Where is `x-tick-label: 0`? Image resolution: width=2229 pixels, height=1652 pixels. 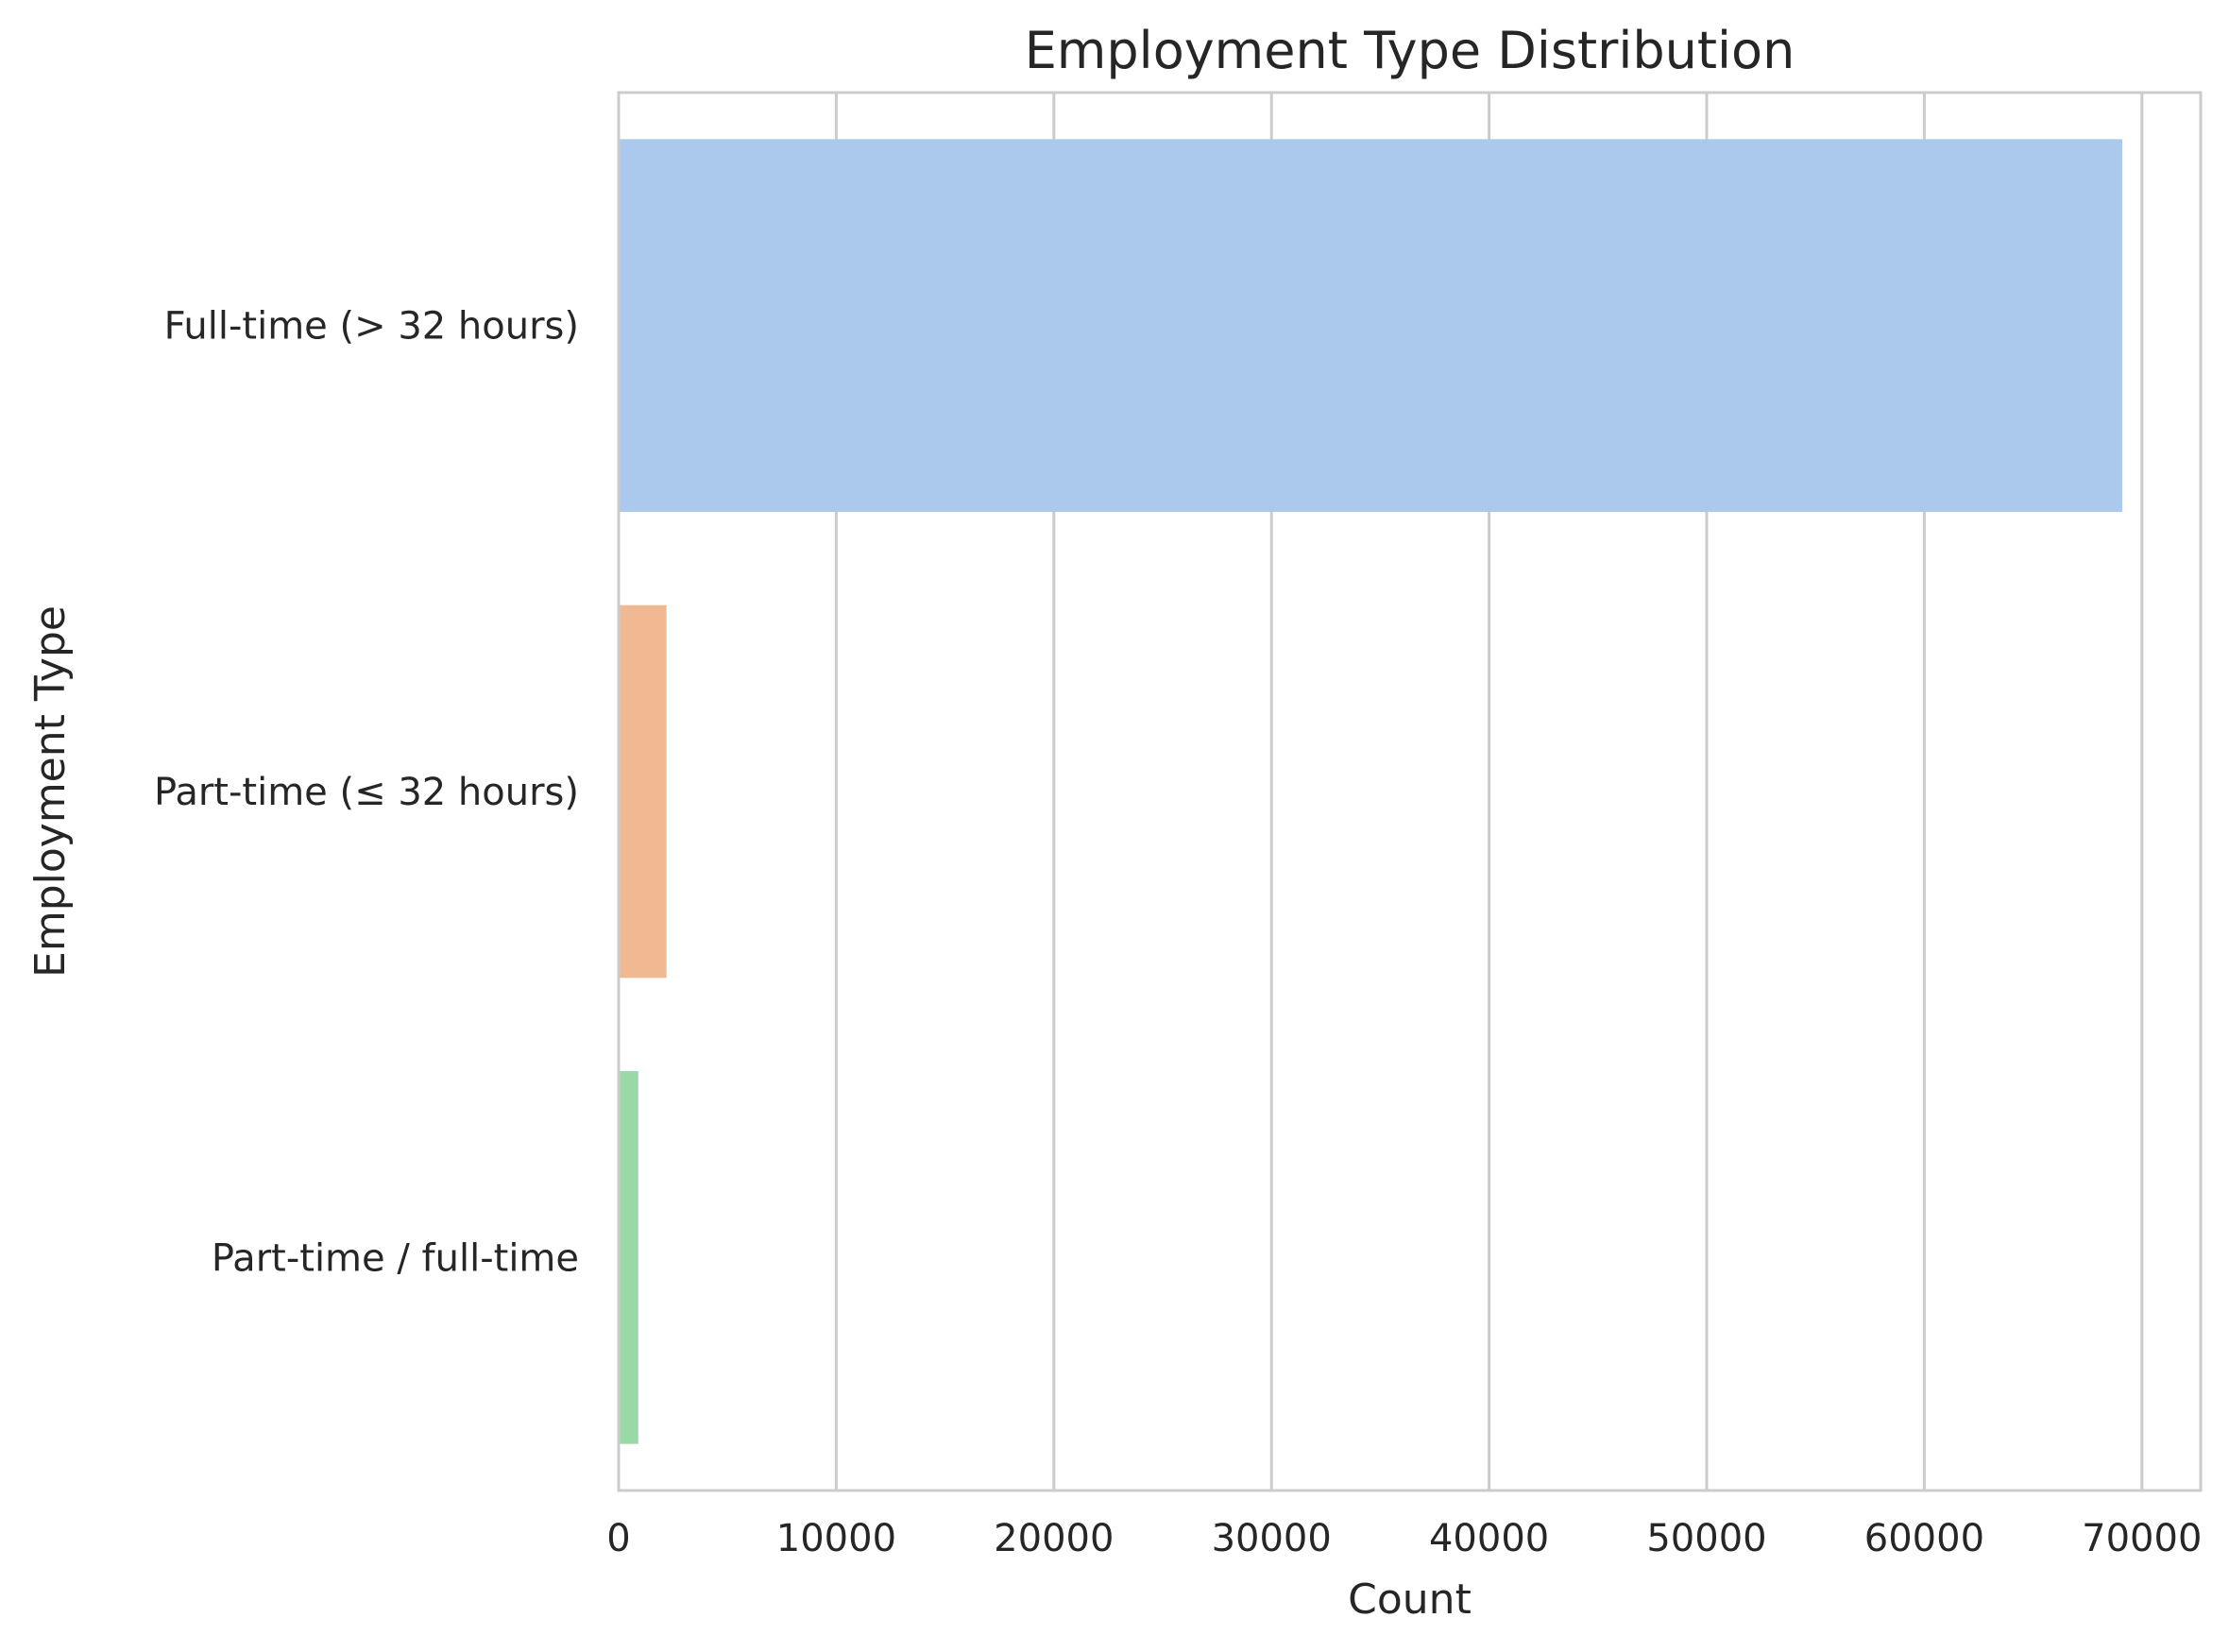
x-tick-label: 0 is located at coordinates (618, 1538).